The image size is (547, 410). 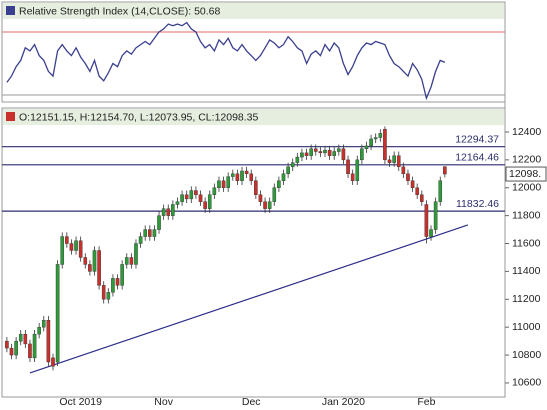 What do you see at coordinates (253, 11) in the screenshot?
I see `rsi-header` at bounding box center [253, 11].